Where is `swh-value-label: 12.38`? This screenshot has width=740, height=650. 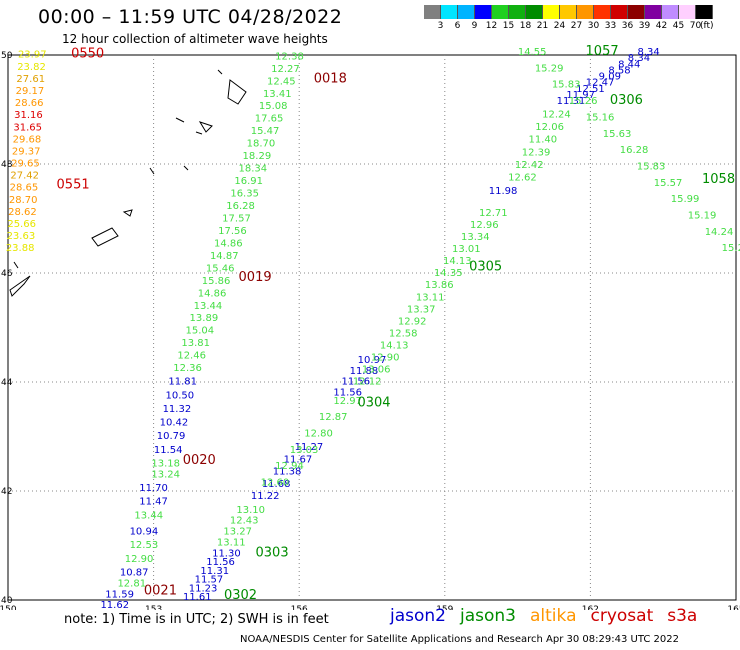
swh-value-label: 12.38 is located at coordinates (289, 56).